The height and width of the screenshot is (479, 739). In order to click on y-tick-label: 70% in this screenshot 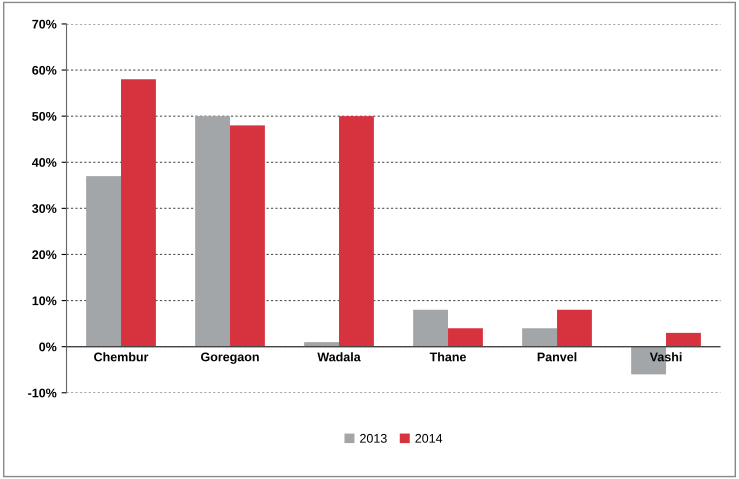, I will do `click(44, 24)`.